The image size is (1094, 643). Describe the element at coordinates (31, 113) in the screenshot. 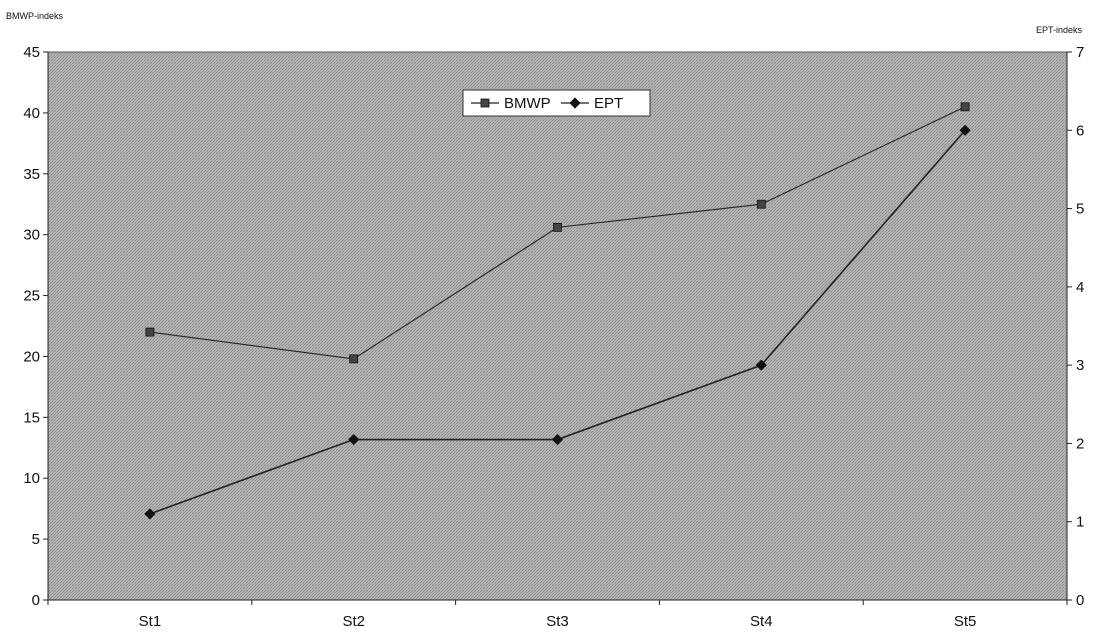

I see `left-tick-label: 40` at that location.